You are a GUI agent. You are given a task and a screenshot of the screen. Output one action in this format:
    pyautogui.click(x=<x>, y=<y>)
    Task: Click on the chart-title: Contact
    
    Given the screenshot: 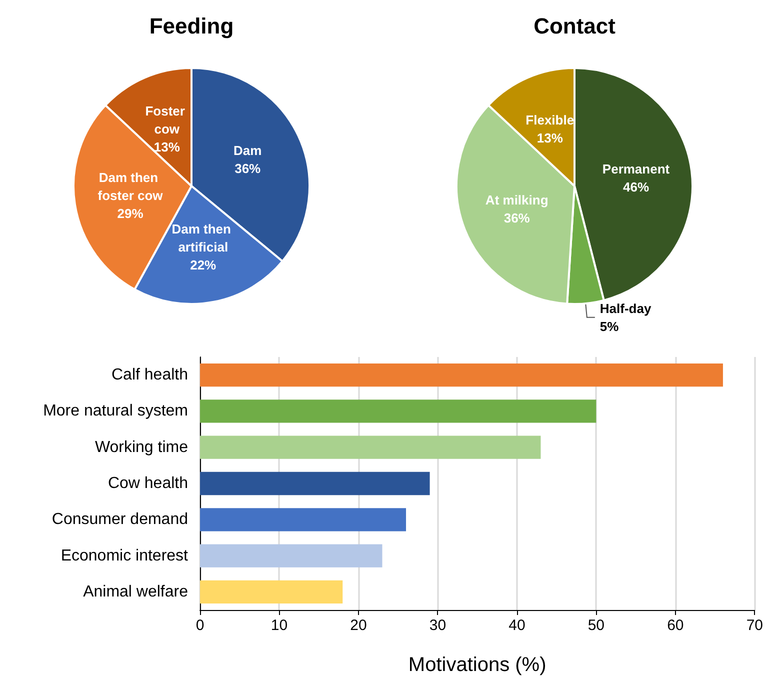 What is the action you would take?
    pyautogui.click(x=575, y=26)
    